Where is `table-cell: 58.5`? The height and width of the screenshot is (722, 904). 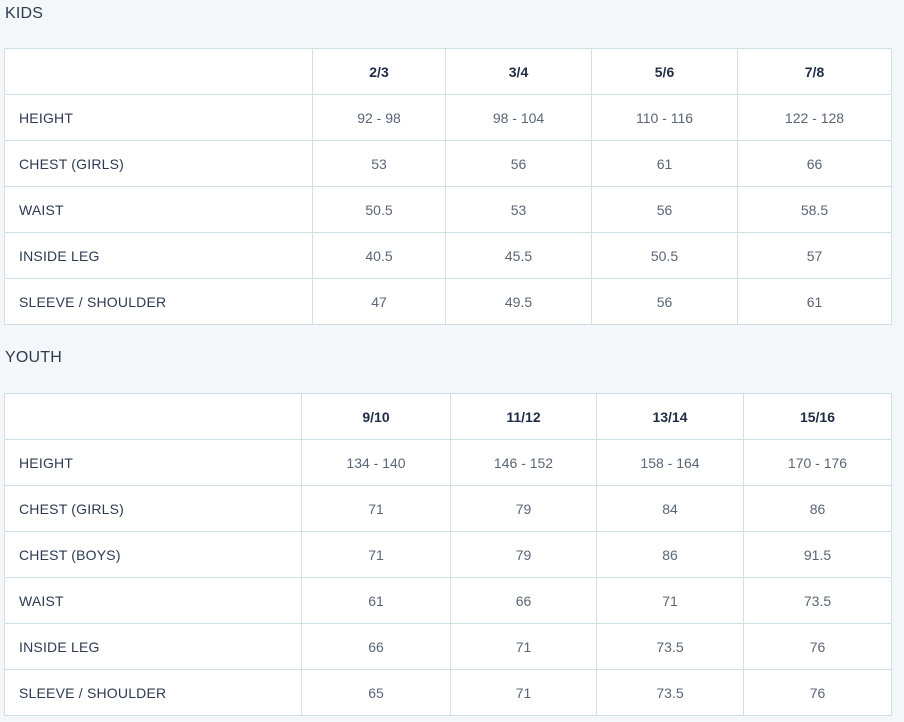
table-cell: 58.5 is located at coordinates (814, 209).